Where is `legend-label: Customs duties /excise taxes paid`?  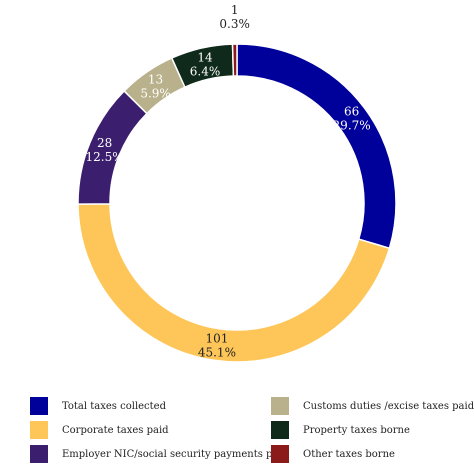
legend-label: Customs duties /excise taxes paid is located at coordinates (388, 406).